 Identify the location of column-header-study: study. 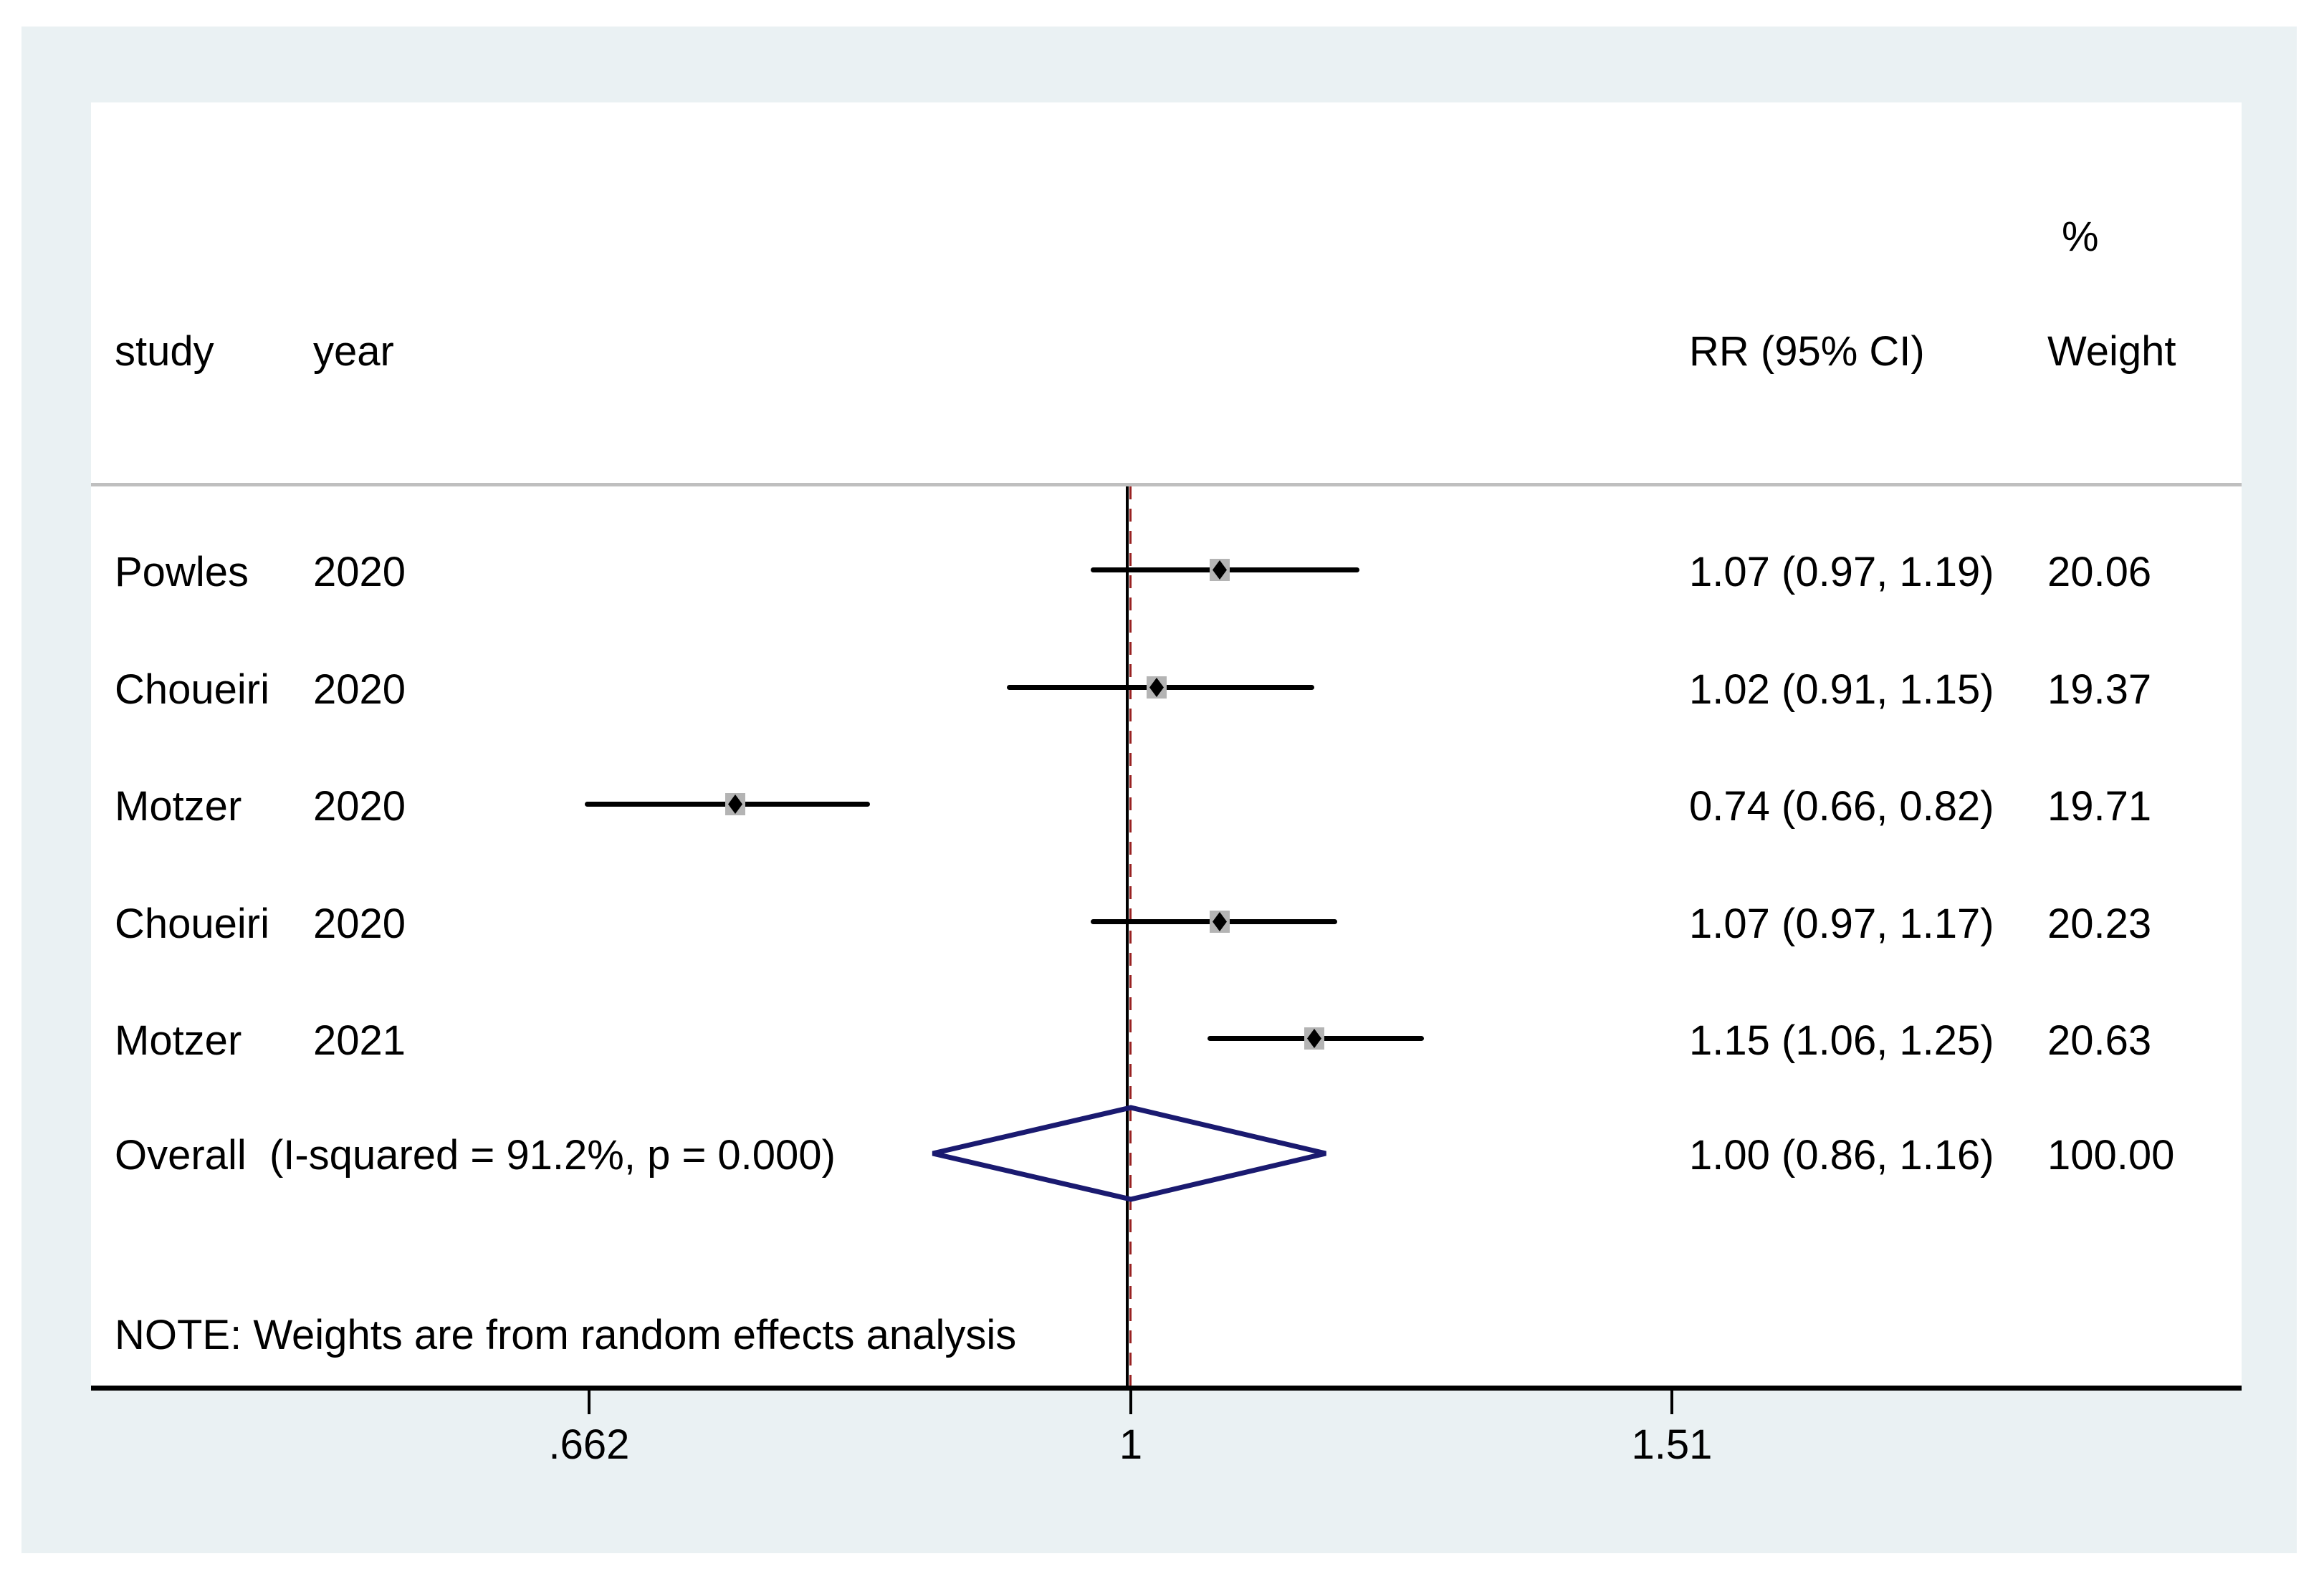
(164, 351).